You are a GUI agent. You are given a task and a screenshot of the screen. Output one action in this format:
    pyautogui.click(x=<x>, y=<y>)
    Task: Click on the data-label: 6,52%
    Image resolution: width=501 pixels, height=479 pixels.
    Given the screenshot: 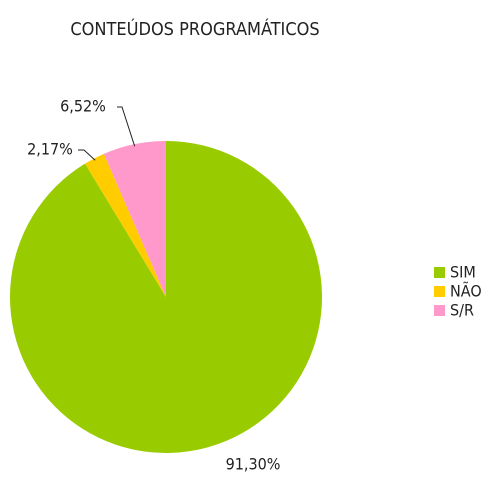 What is the action you would take?
    pyautogui.click(x=83, y=106)
    